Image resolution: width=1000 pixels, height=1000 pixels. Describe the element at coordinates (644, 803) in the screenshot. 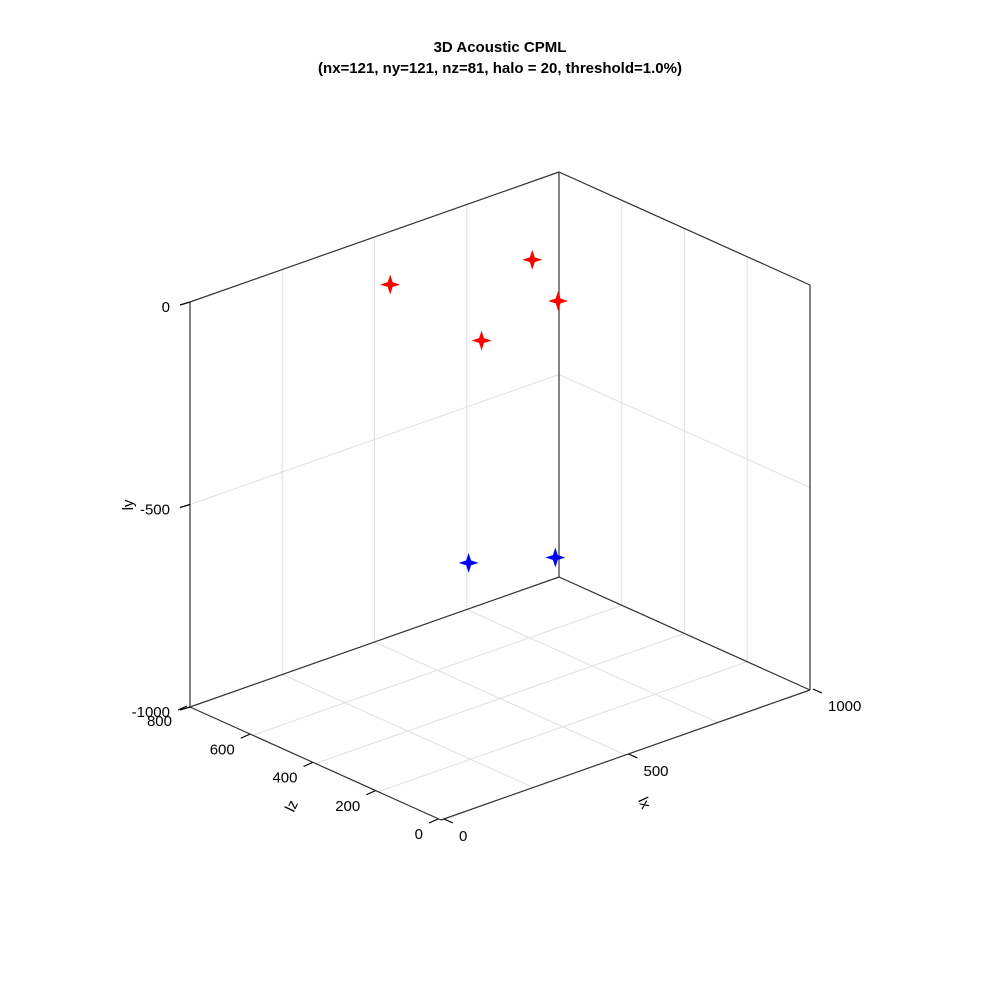

I see `x-axis-label: lx` at that location.